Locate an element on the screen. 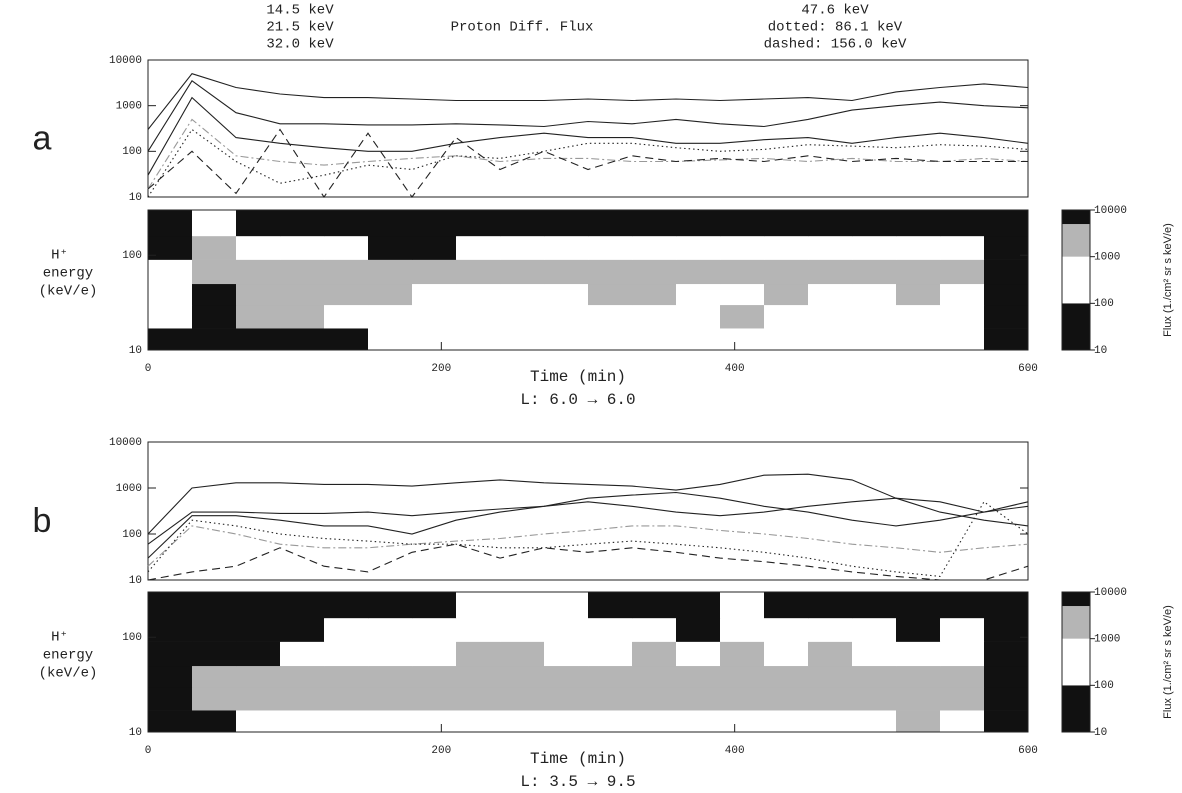 Image resolution: width=1182 pixels, height=793 pixels. y-tick-label: 10 is located at coordinates (135, 351).